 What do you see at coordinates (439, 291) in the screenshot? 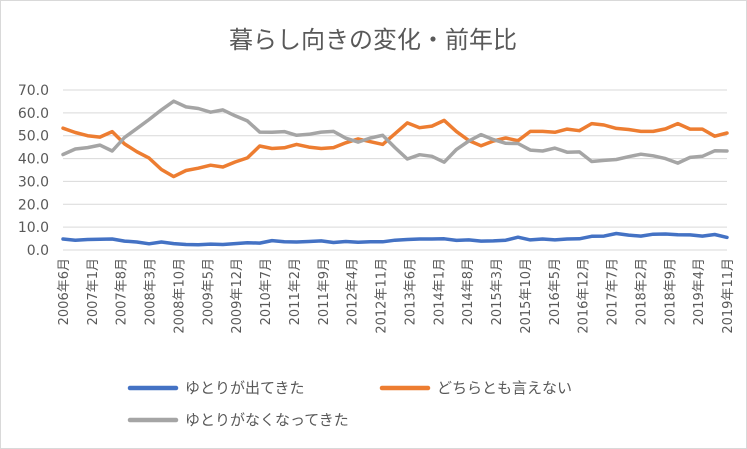
I see `x-tick-label: 2014年1月` at bounding box center [439, 291].